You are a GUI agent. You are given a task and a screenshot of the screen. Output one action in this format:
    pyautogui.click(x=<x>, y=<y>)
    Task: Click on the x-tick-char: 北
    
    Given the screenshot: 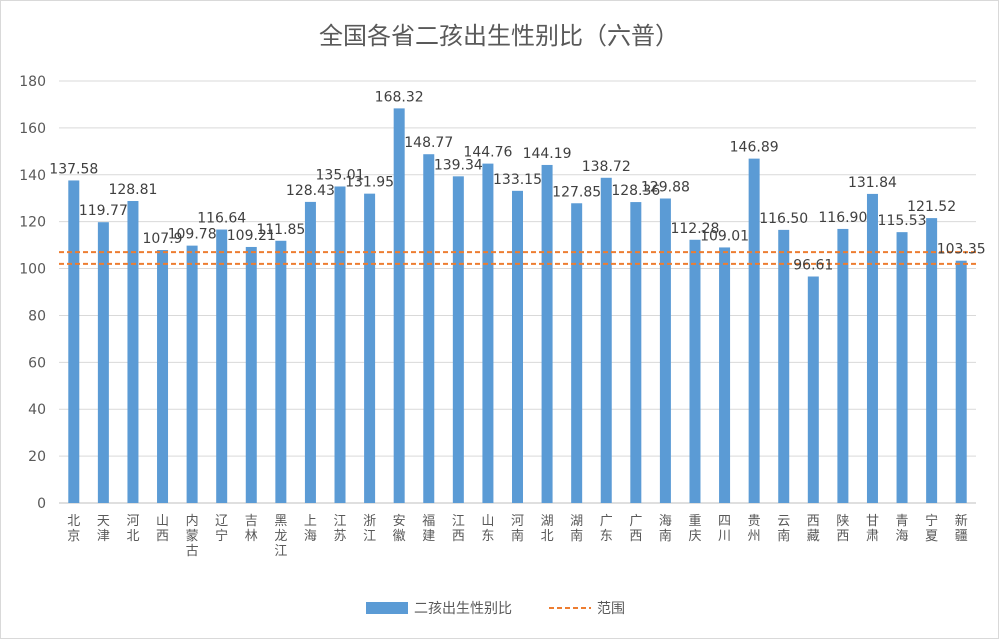 What is the action you would take?
    pyautogui.click(x=132, y=536)
    